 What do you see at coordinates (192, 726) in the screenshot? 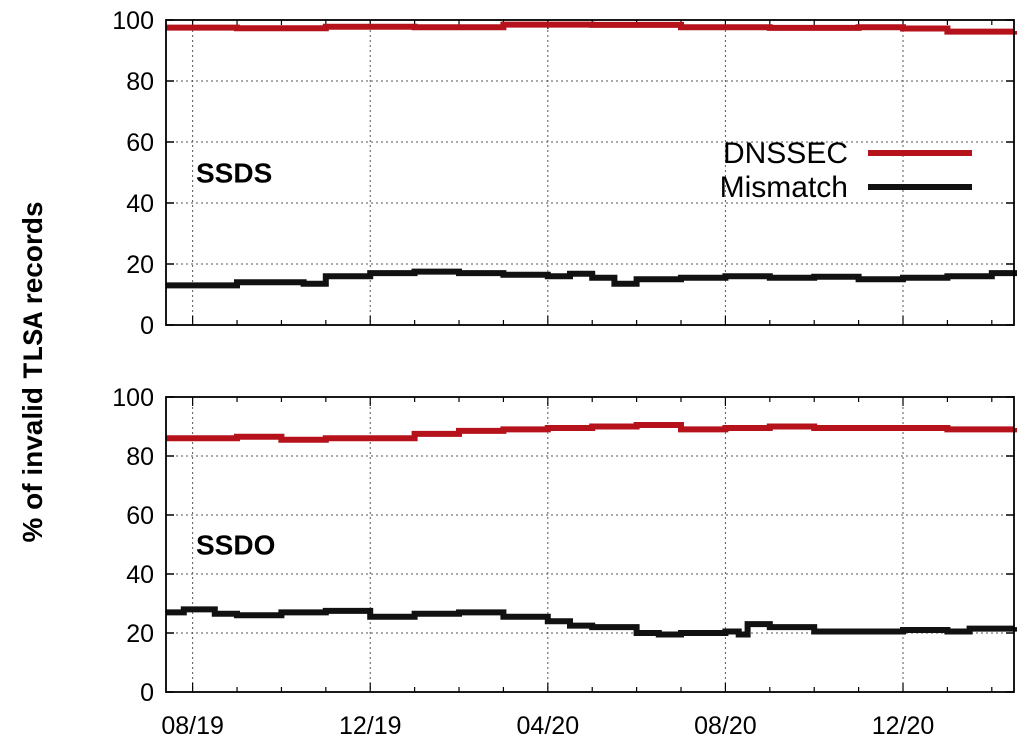
I see `x-tick-label: 08/19` at bounding box center [192, 726].